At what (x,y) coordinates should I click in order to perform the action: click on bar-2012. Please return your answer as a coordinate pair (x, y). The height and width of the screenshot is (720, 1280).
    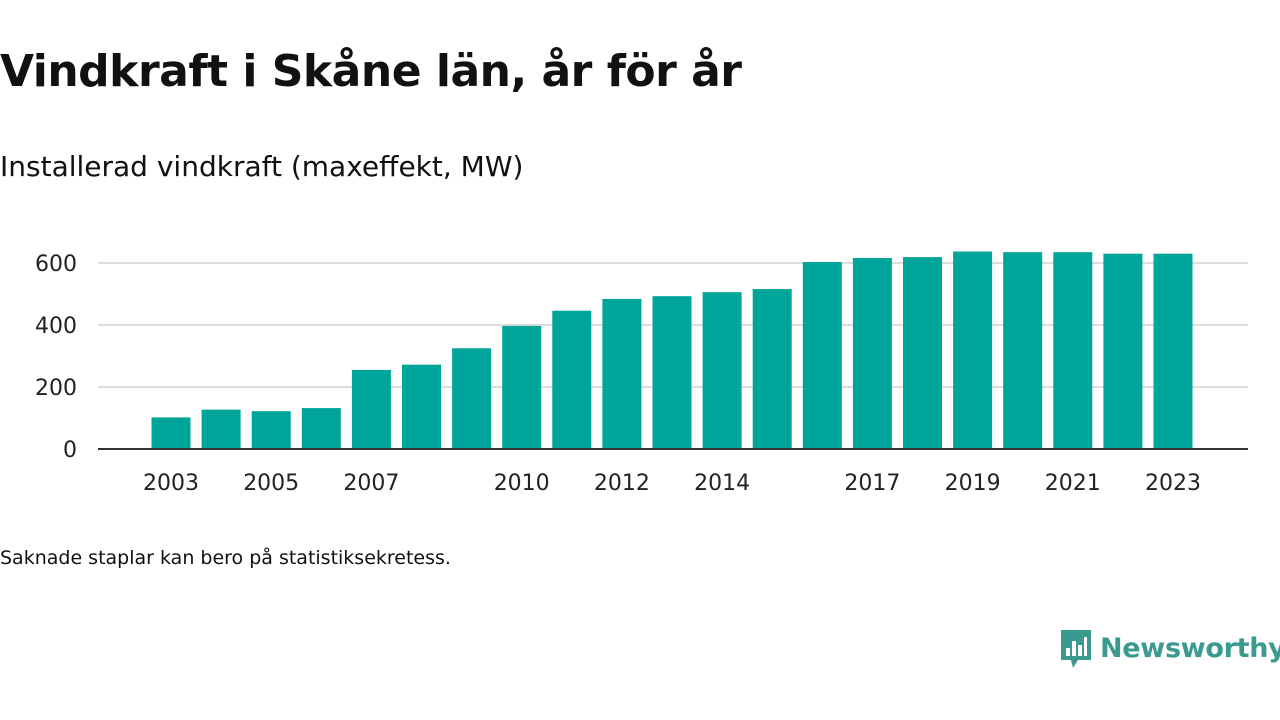
    Looking at the image, I should click on (622, 373).